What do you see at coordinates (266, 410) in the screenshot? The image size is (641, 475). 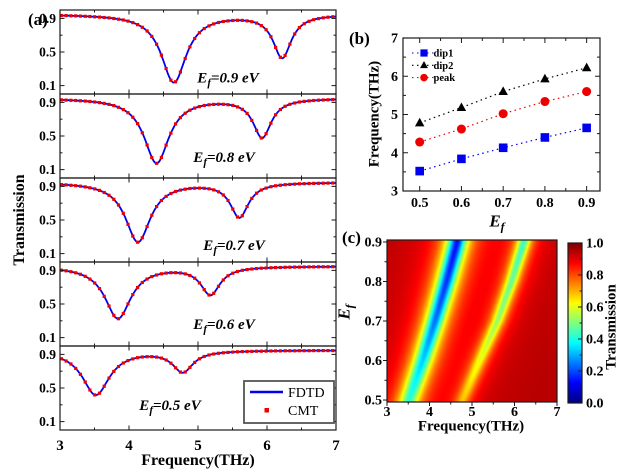 I see `legend-marker-sample` at bounding box center [266, 410].